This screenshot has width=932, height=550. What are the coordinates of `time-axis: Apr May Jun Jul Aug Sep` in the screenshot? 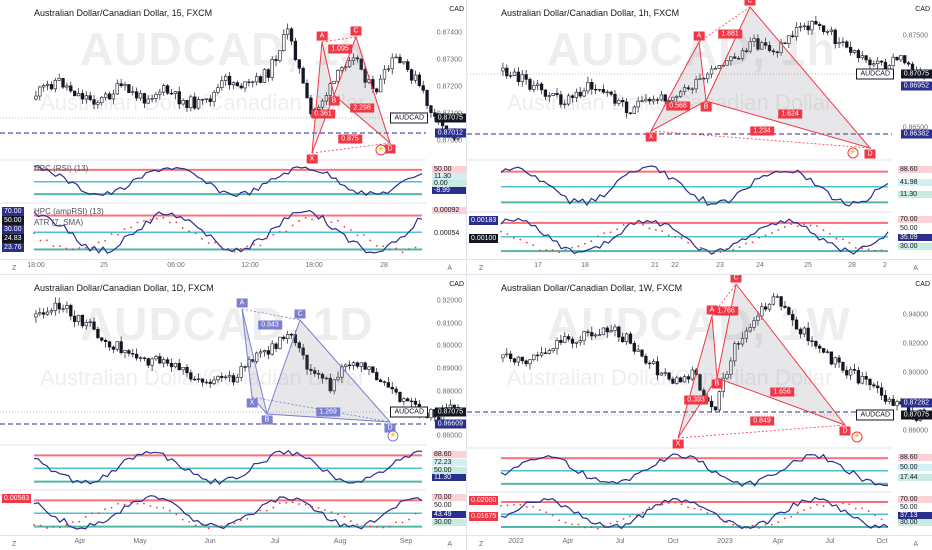 It's located at (233, 542).